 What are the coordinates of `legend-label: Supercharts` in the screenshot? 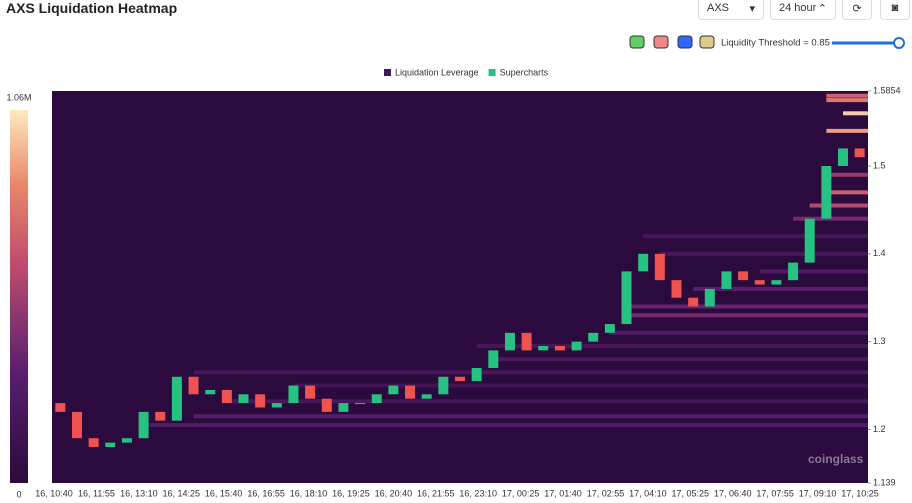 It's located at (524, 72).